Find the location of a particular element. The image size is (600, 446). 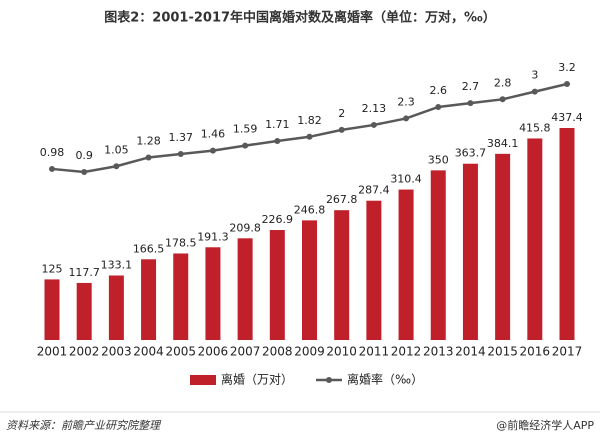

x-tick-label: 2004 is located at coordinates (148, 352).